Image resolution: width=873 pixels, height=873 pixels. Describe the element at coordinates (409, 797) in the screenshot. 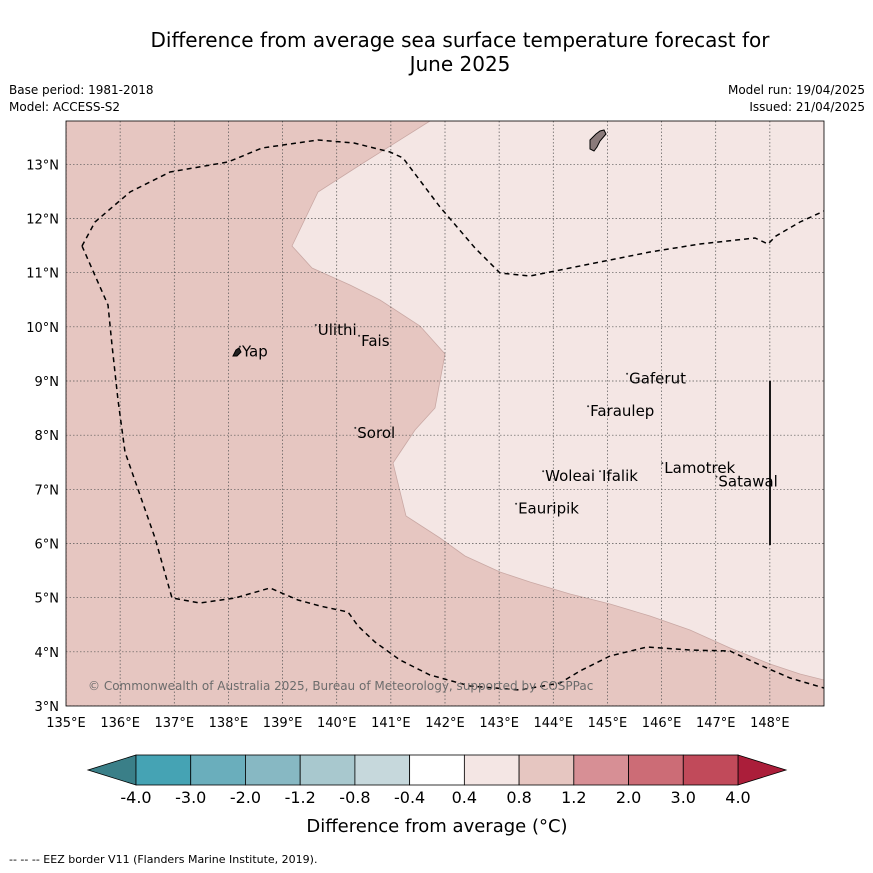

I see `colorbar-tick-label: -0.4` at that location.